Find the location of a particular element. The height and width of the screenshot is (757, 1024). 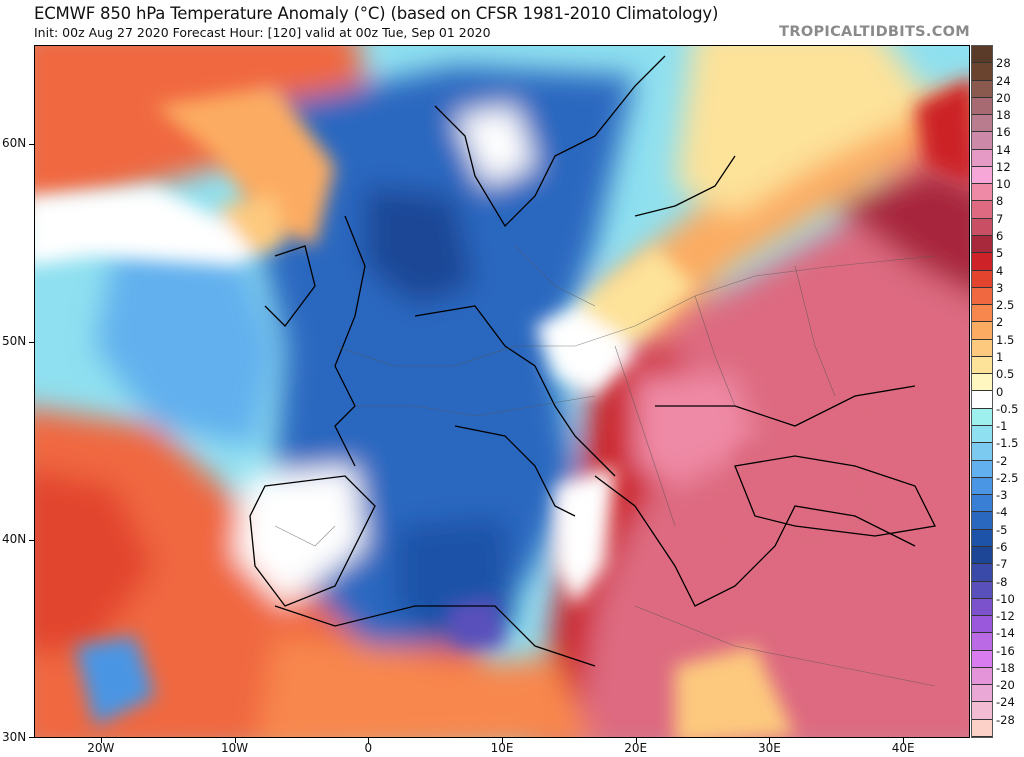

latitude-label: 60N is located at coordinates (14, 143).